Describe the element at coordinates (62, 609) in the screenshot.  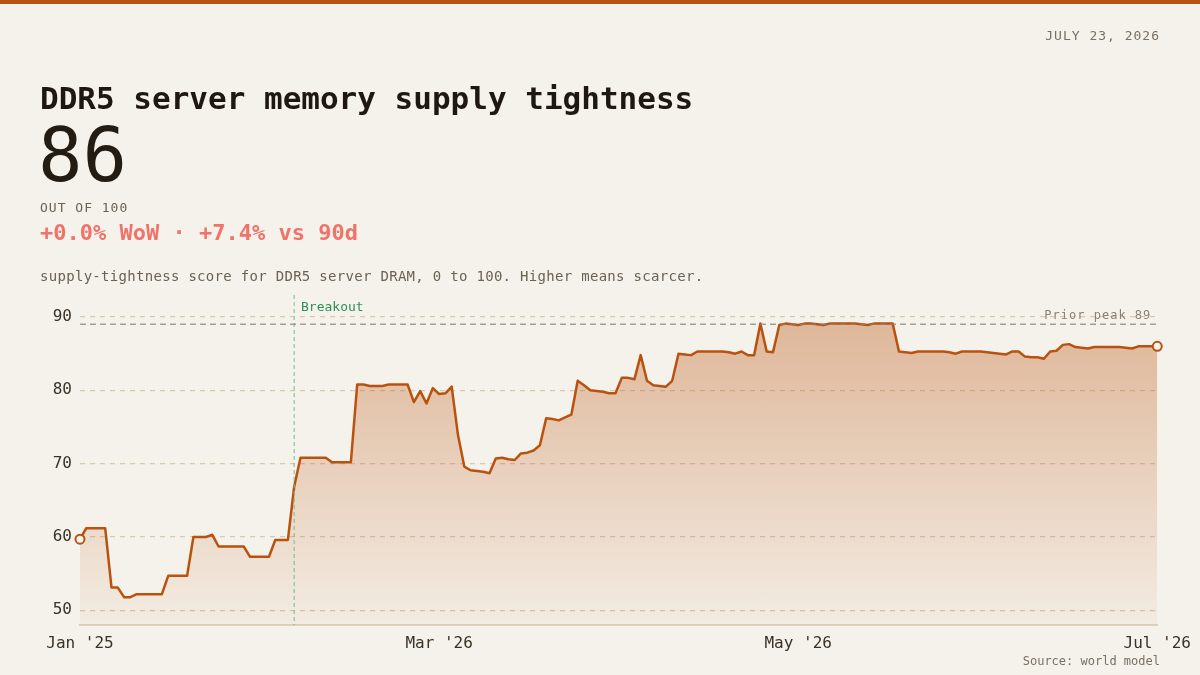
I see `y-tick-label: 50` at that location.